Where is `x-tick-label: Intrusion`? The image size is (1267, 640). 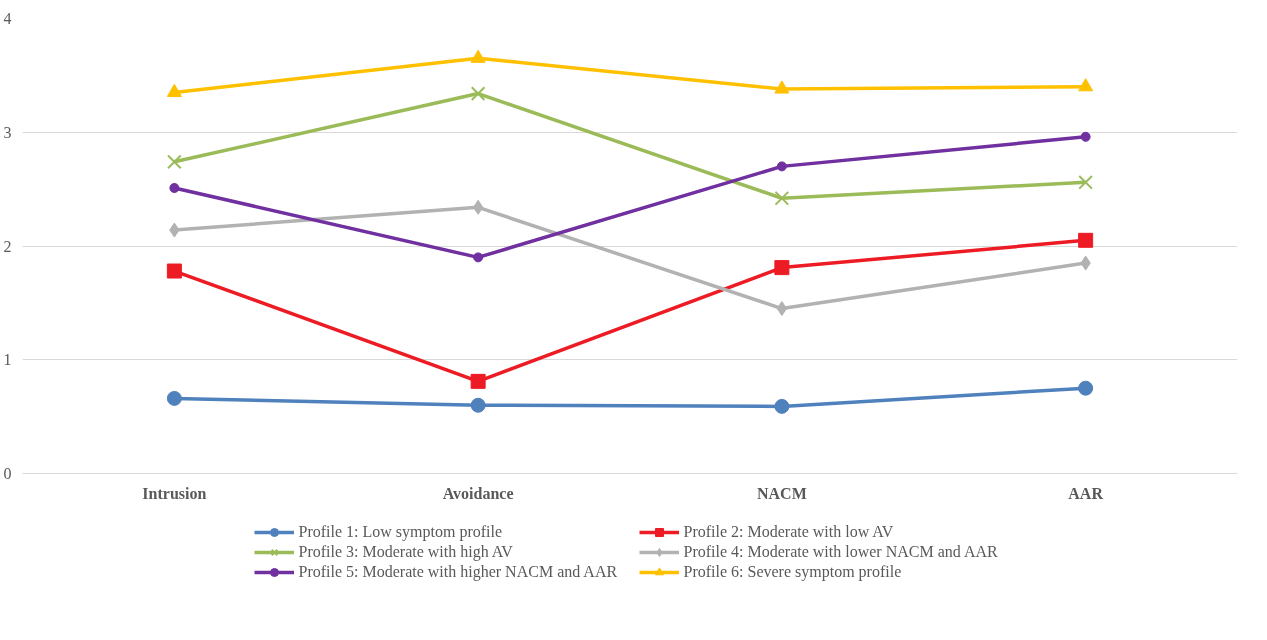
x-tick-label: Intrusion is located at coordinates (174, 493).